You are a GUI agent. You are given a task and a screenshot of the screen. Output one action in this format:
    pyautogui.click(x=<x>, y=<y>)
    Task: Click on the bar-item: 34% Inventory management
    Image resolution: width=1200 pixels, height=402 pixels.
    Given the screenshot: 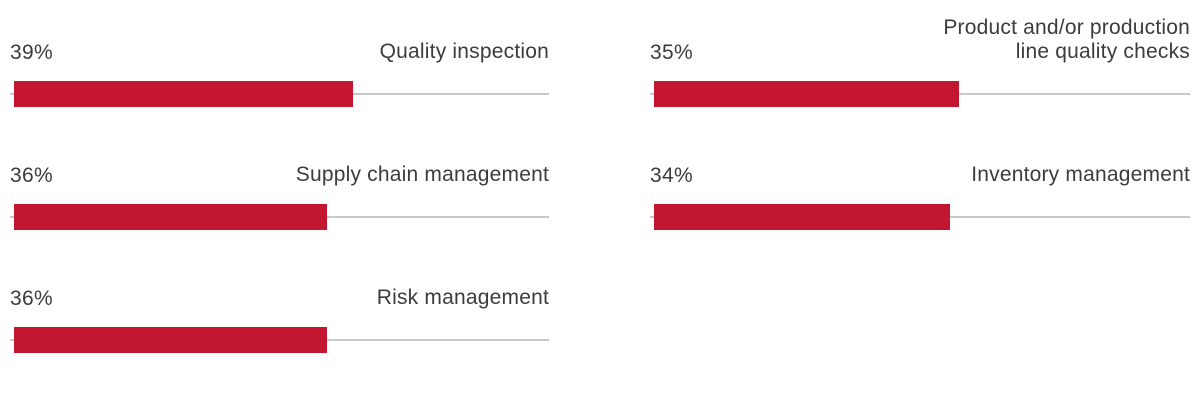 What is the action you would take?
    pyautogui.click(x=920, y=204)
    